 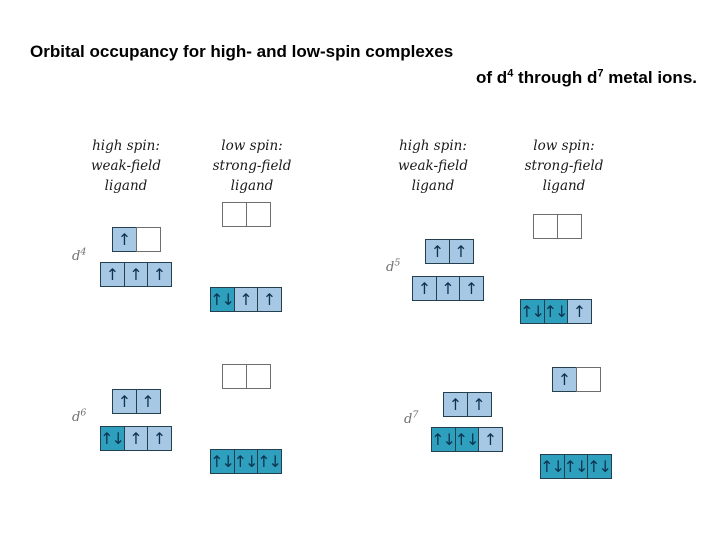 I want to click on d7-low-spin-t2g-orbitals: ↑↓ ↑↓ ↑↓, so click(x=576, y=466).